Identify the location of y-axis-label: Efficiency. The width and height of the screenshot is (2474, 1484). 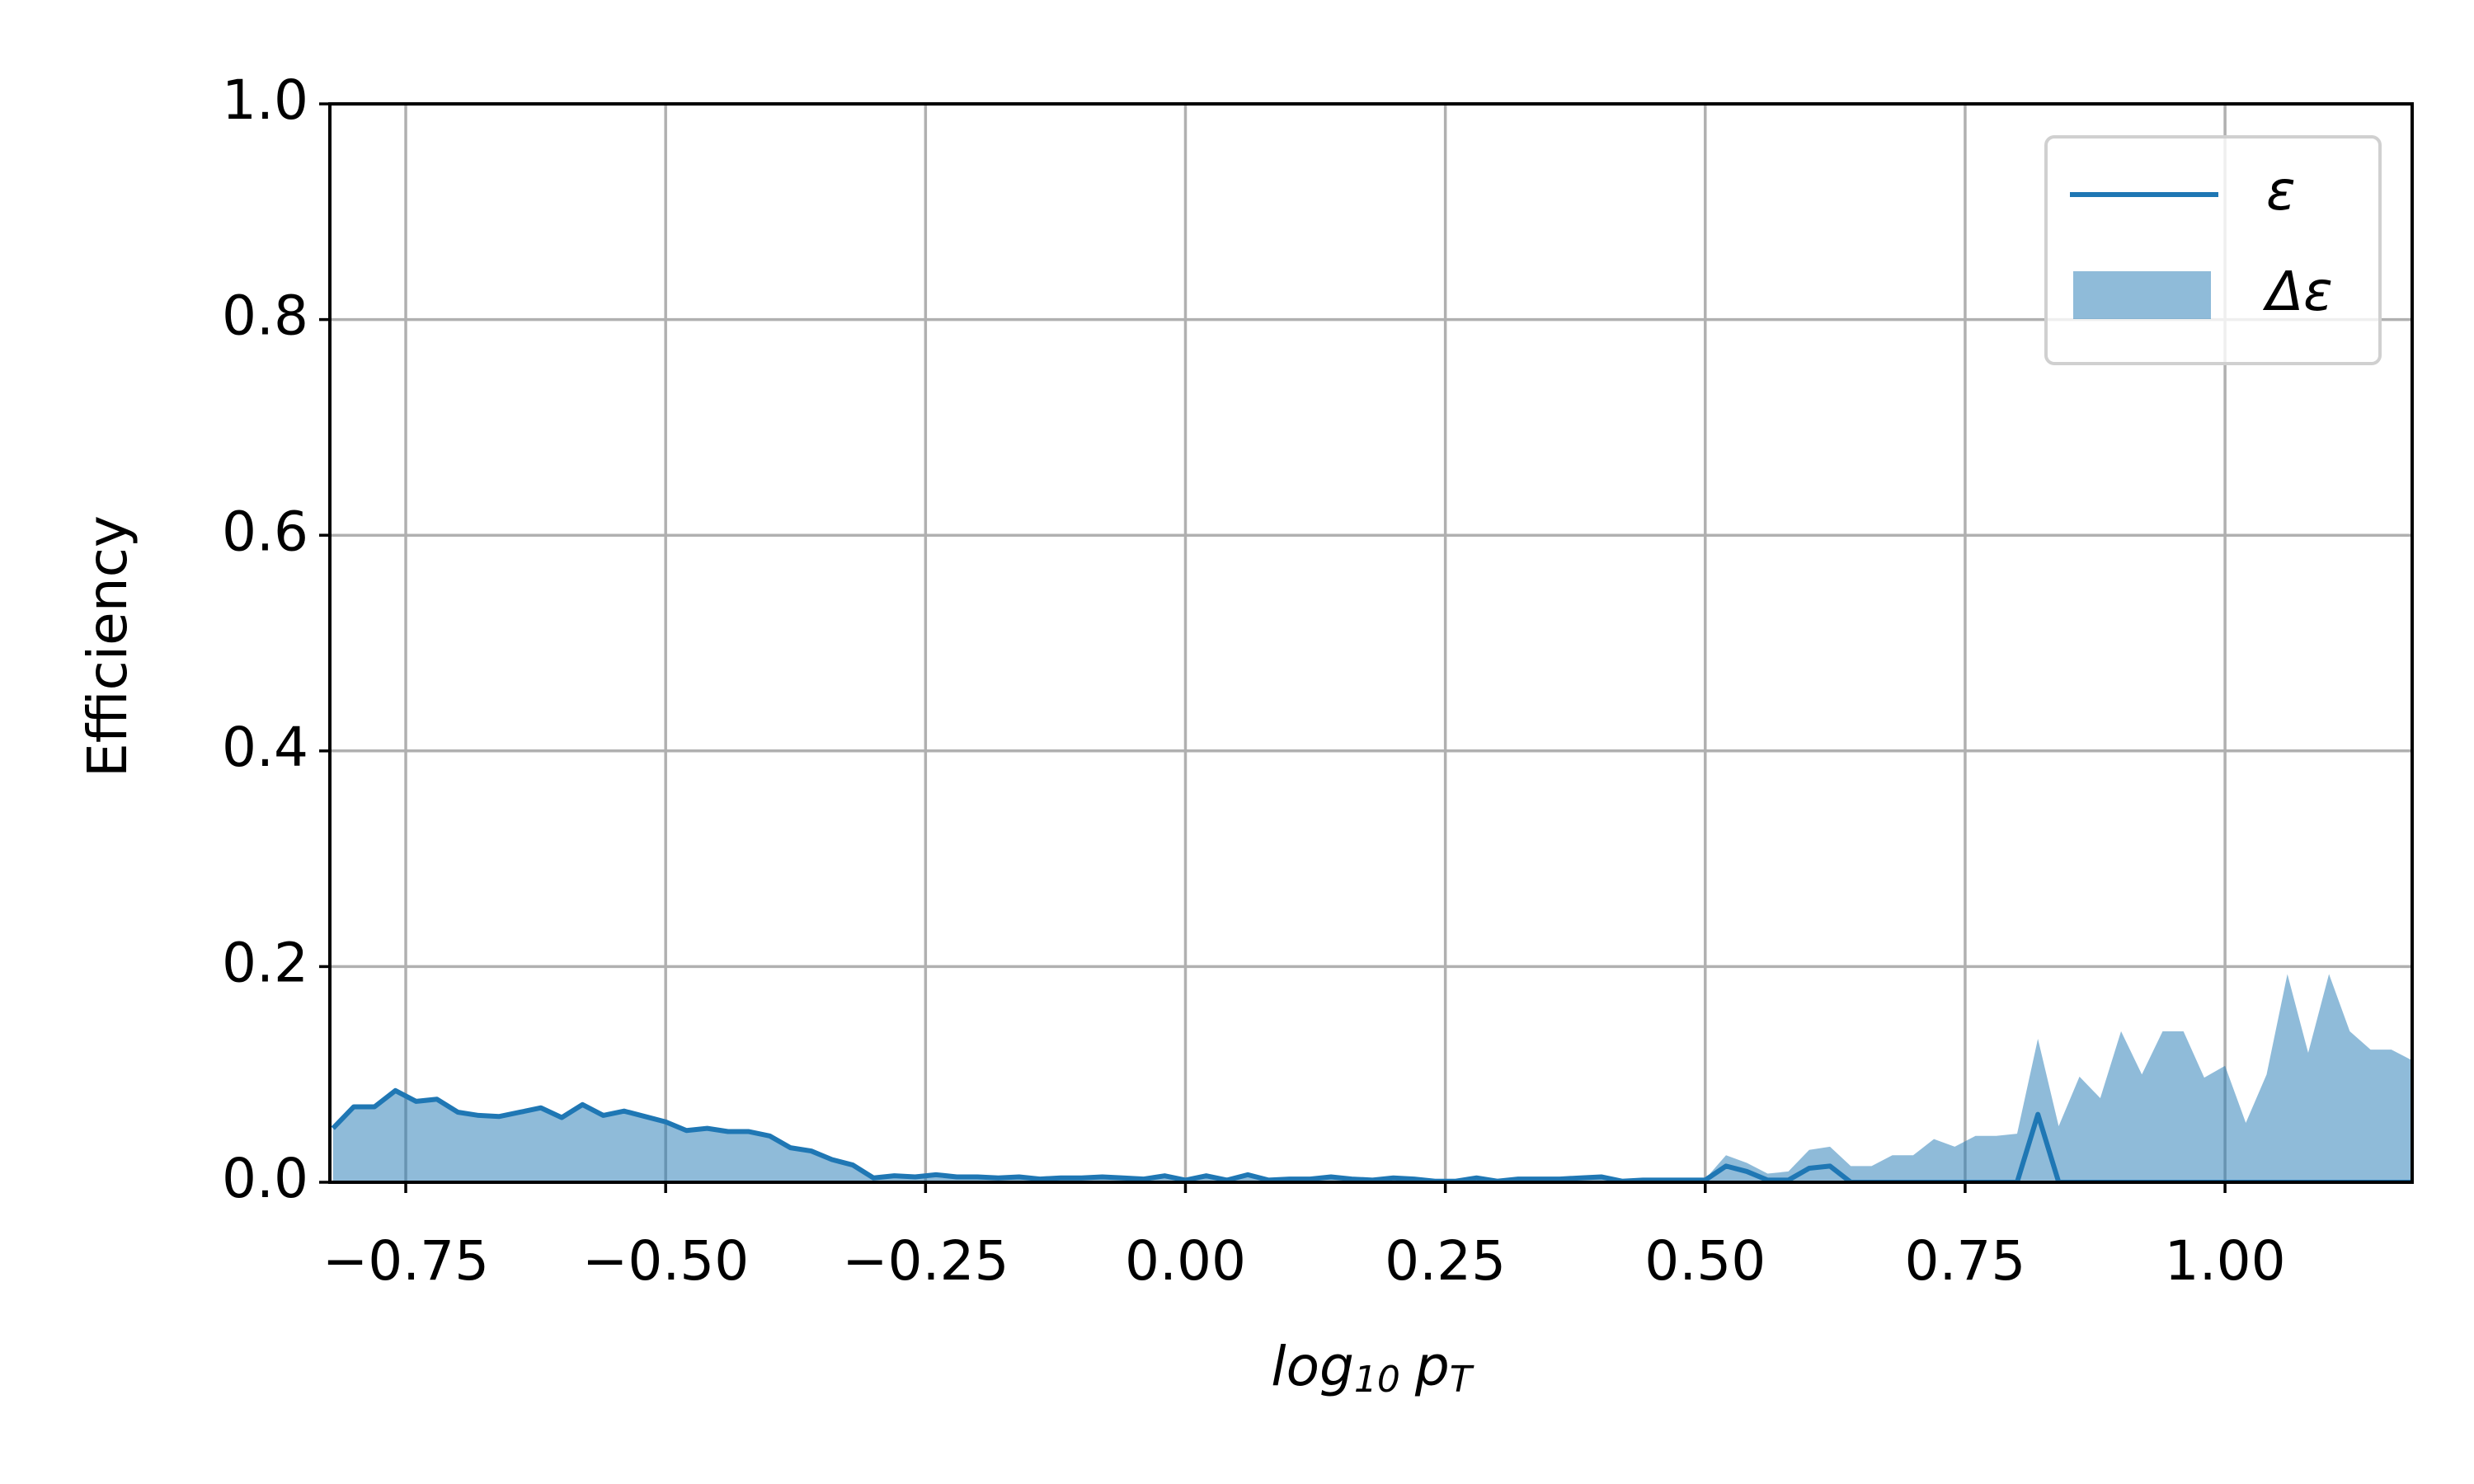
(107, 646).